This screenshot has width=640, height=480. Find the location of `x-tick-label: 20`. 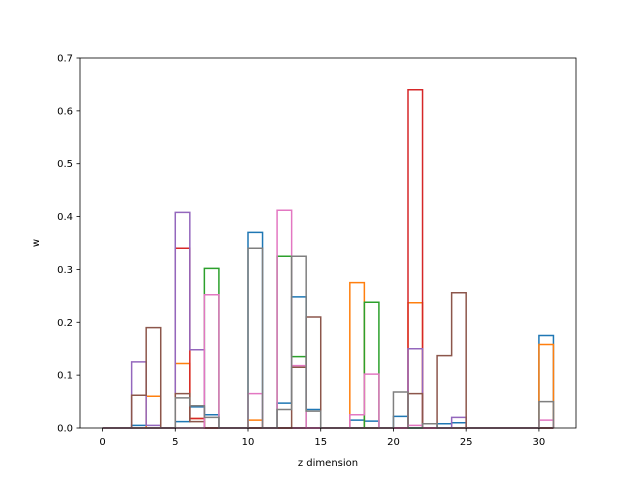

x-tick-label: 20 is located at coordinates (393, 442).